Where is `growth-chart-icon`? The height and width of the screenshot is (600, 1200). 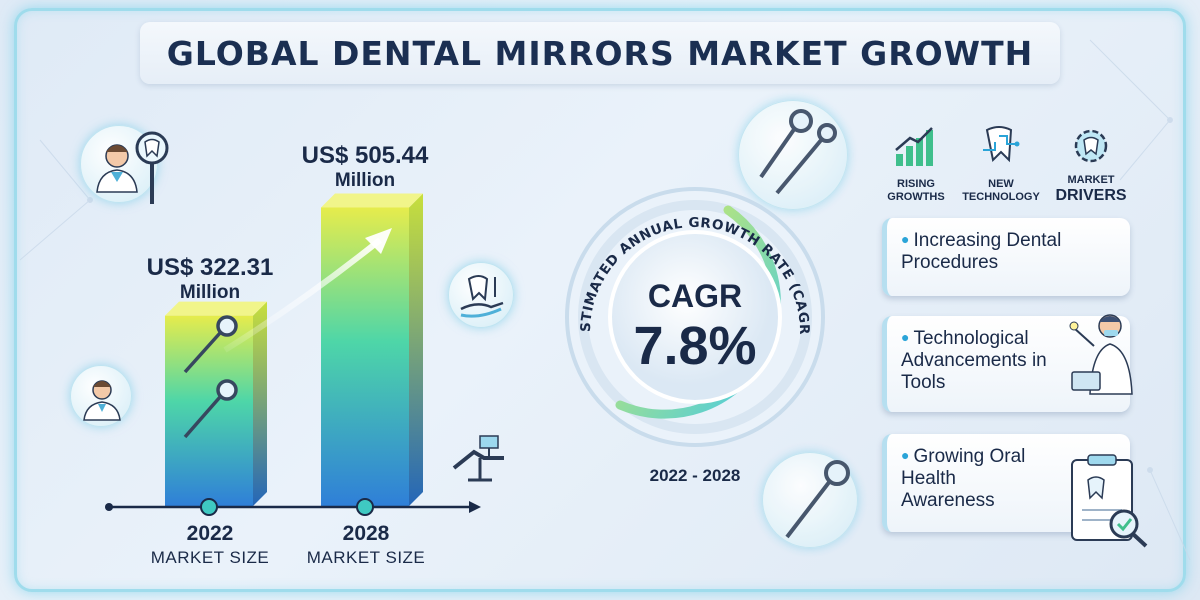
growth-chart-icon is located at coordinates (914, 146).